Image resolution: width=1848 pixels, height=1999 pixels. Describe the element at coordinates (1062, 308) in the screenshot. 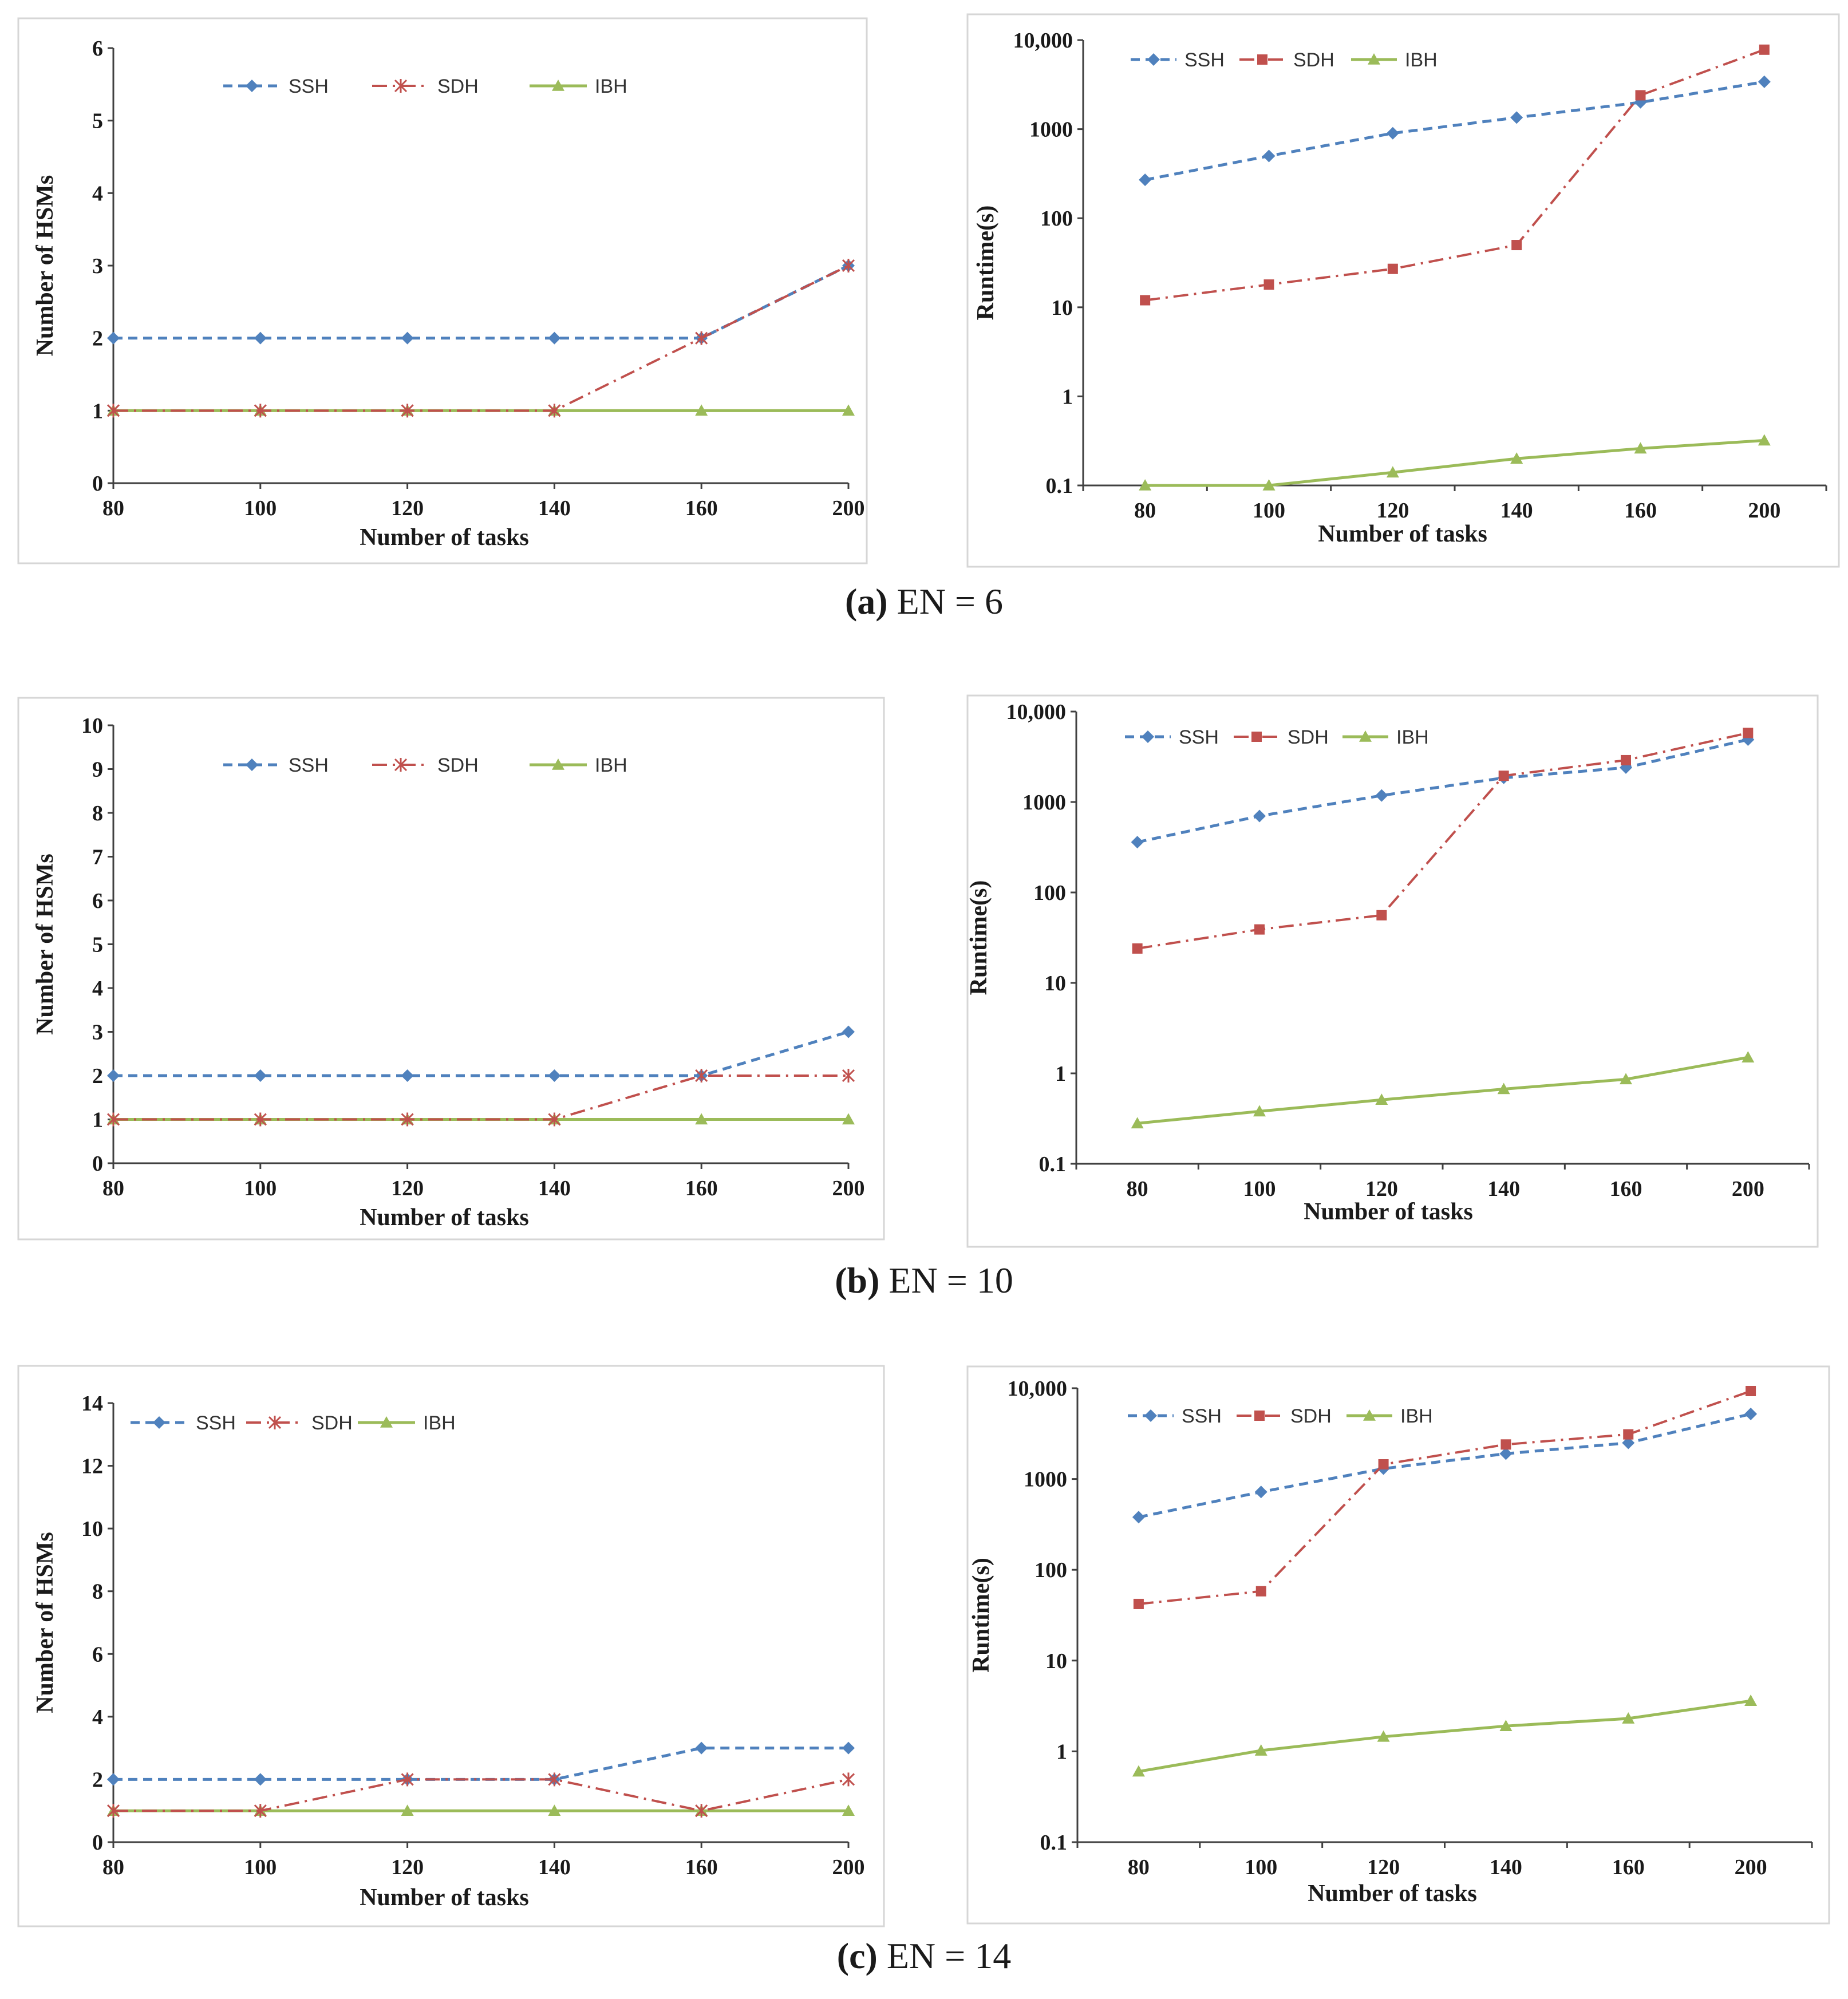

I see `y-tick-label: 10` at that location.